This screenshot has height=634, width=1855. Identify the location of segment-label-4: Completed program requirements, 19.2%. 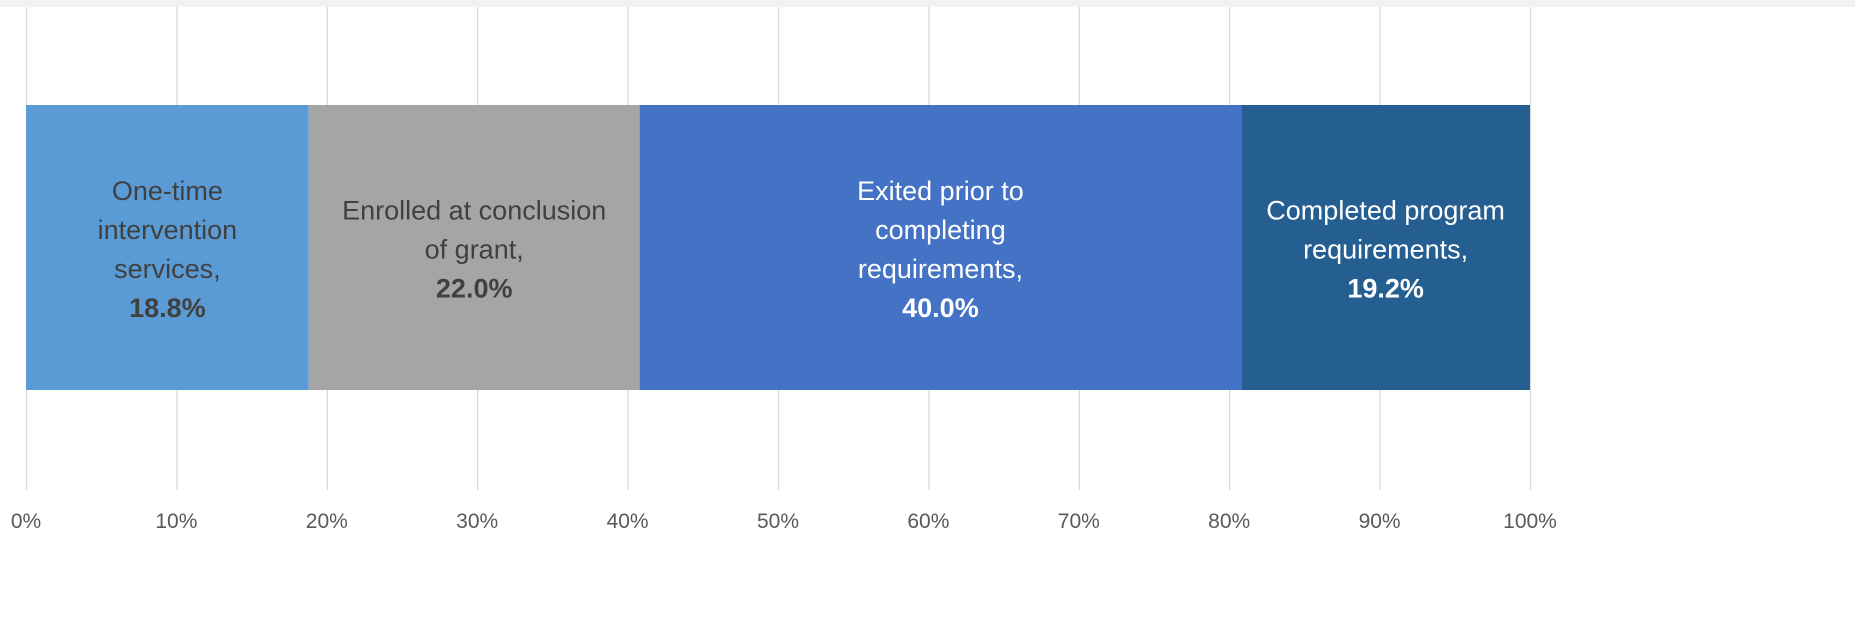
(1385, 249).